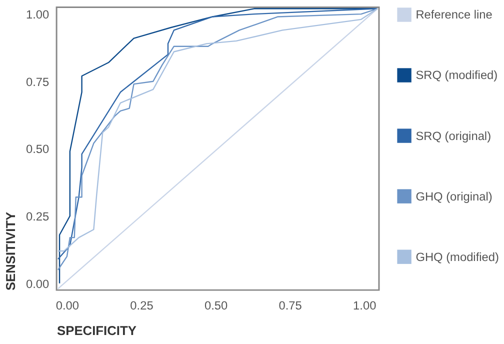  What do you see at coordinates (457, 75) in the screenshot?
I see `legend-label: SRQ (modified)` at bounding box center [457, 75].